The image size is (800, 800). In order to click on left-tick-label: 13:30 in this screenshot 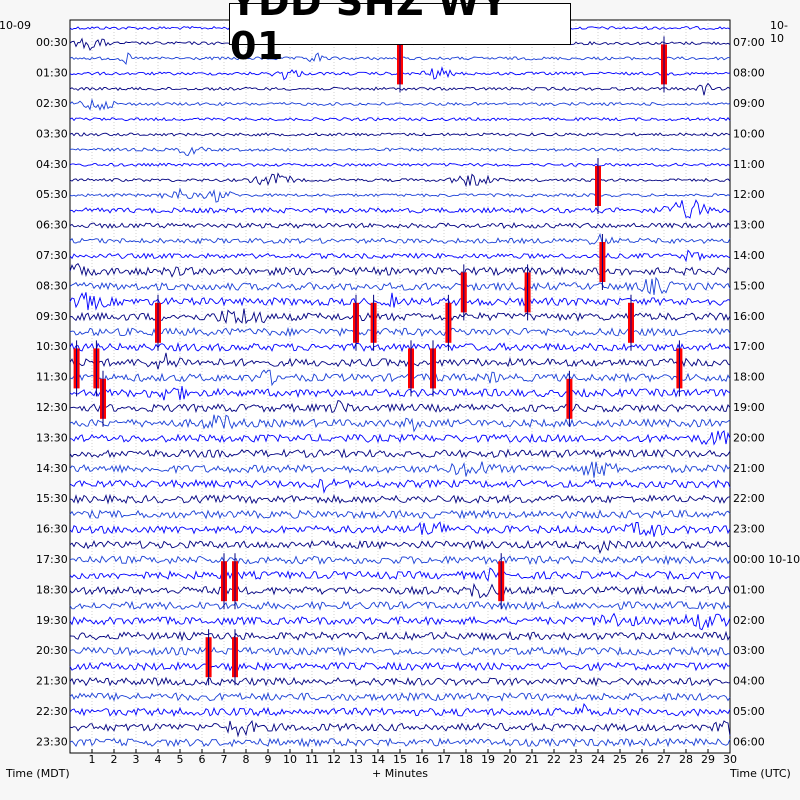, I will do `click(52, 437)`.